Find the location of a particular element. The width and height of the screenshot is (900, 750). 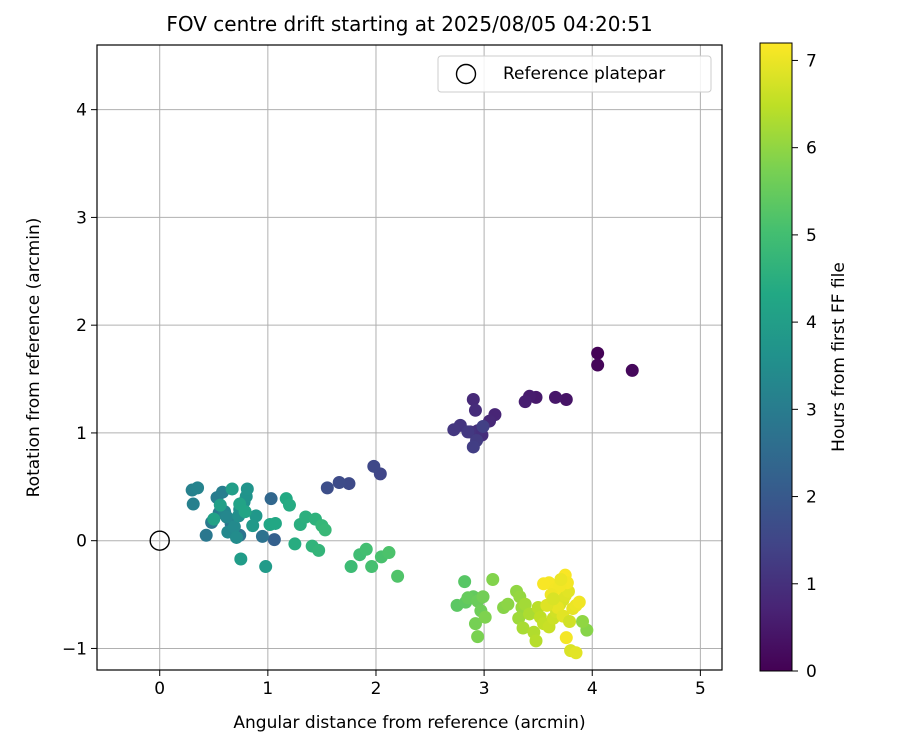

legend-box is located at coordinates (574, 74).